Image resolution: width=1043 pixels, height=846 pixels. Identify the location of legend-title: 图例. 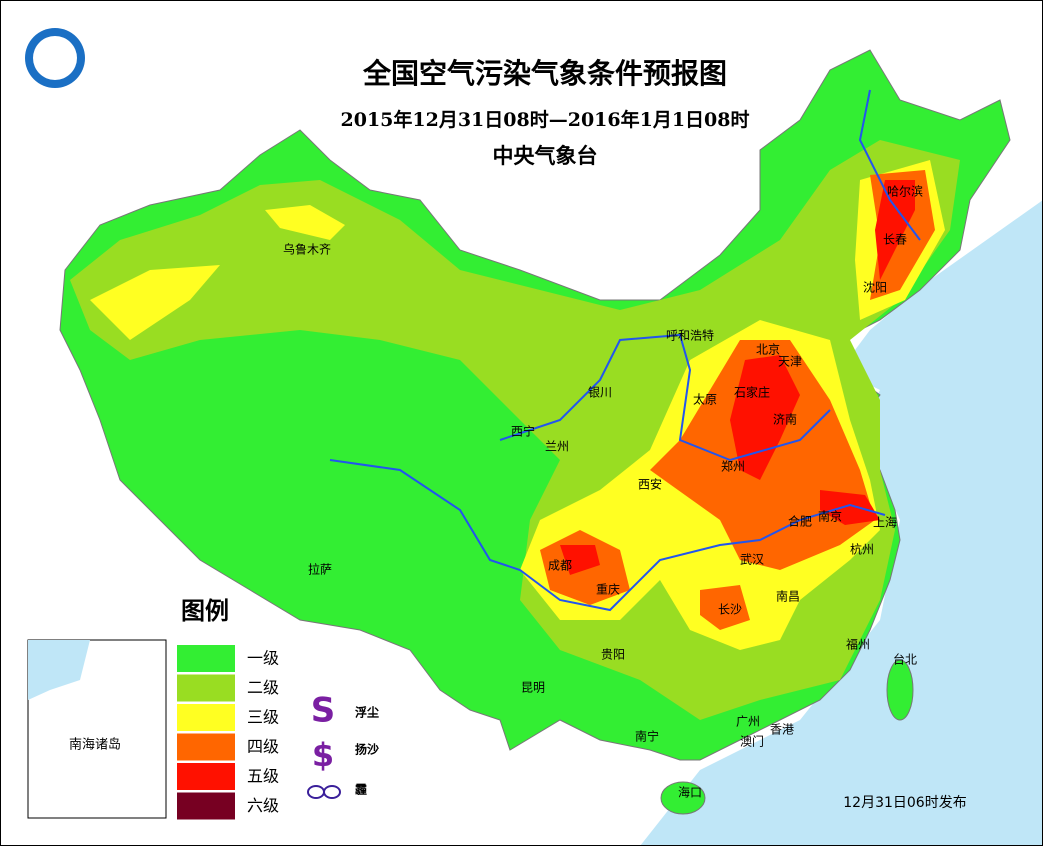
(205, 611).